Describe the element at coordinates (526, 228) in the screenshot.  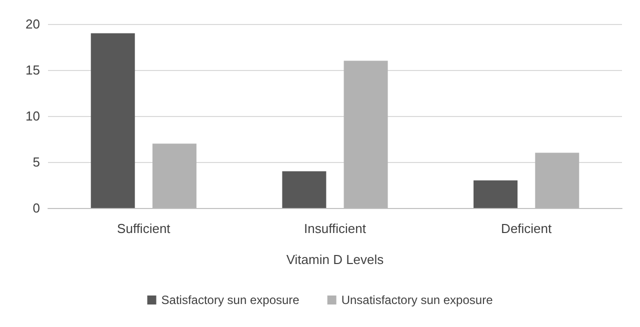
I see `x-tick-label: Deficient` at that location.